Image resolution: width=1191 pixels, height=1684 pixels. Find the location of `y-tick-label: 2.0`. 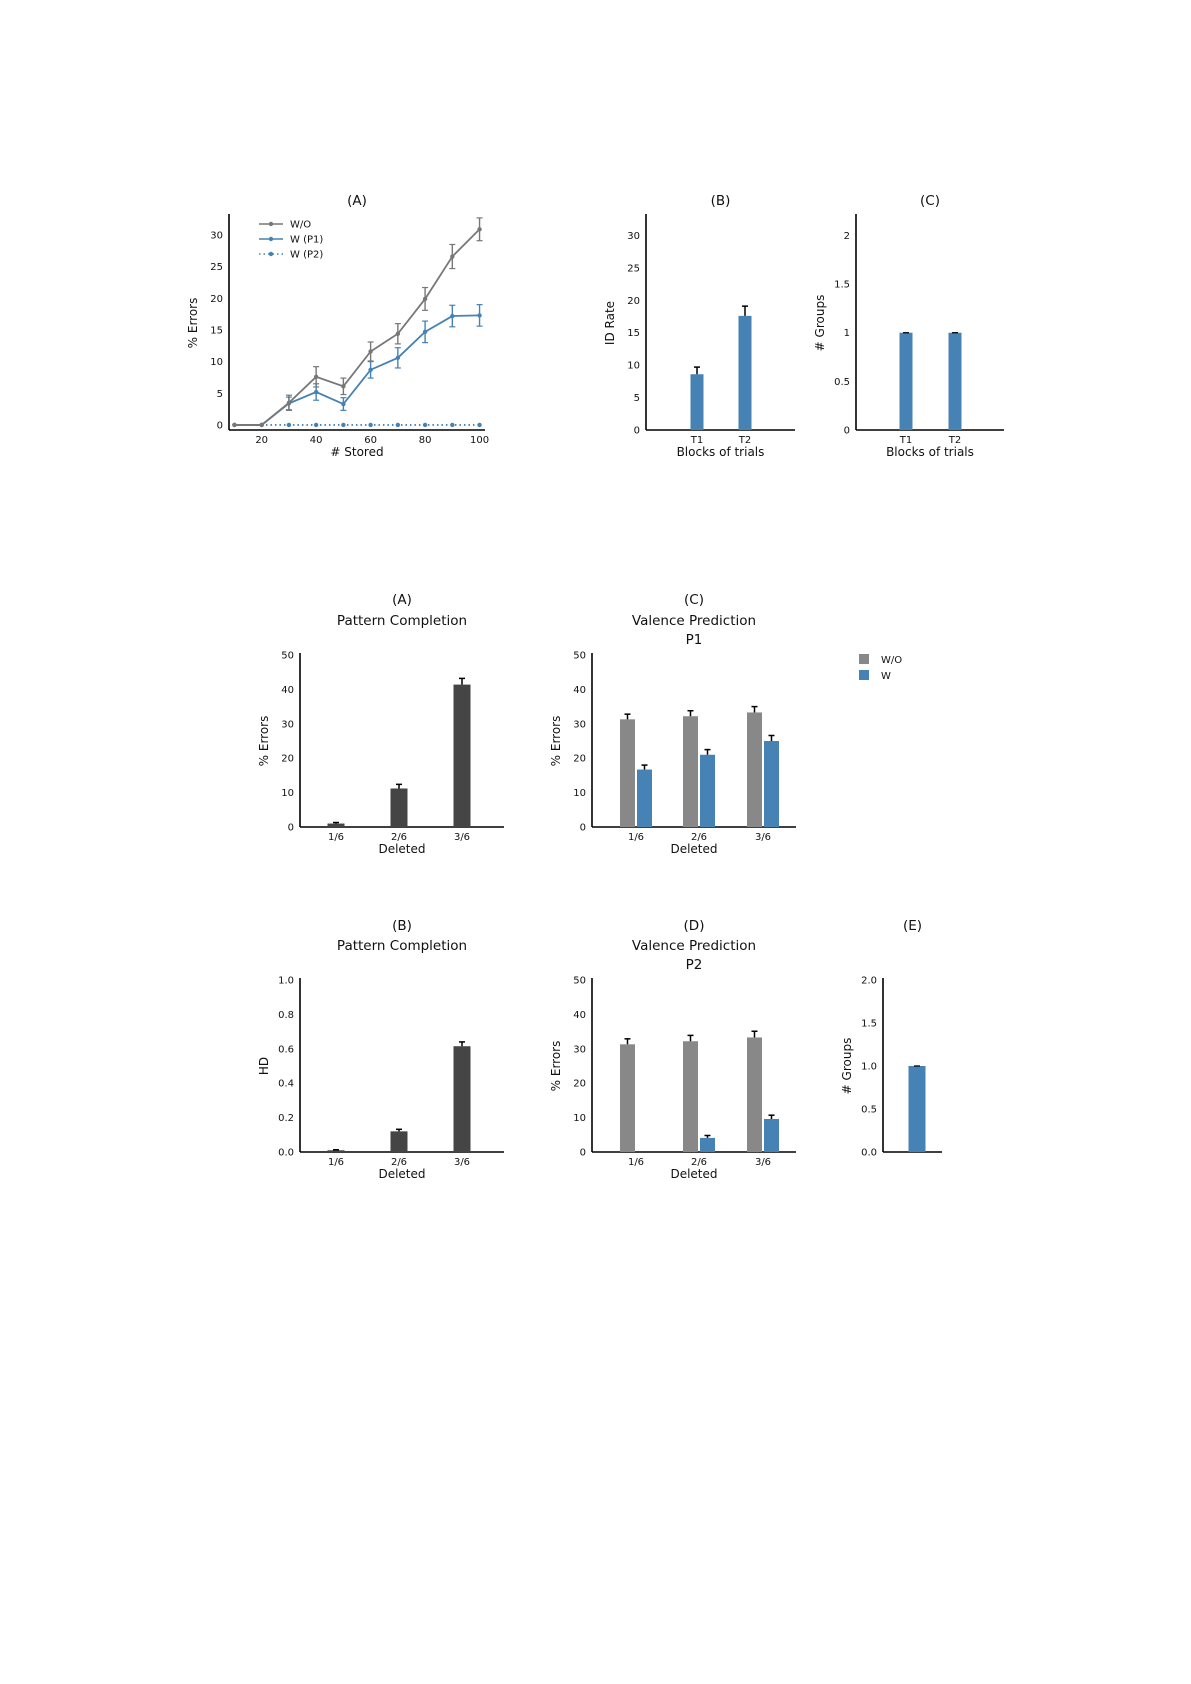

y-tick-label: 2.0 is located at coordinates (869, 981).